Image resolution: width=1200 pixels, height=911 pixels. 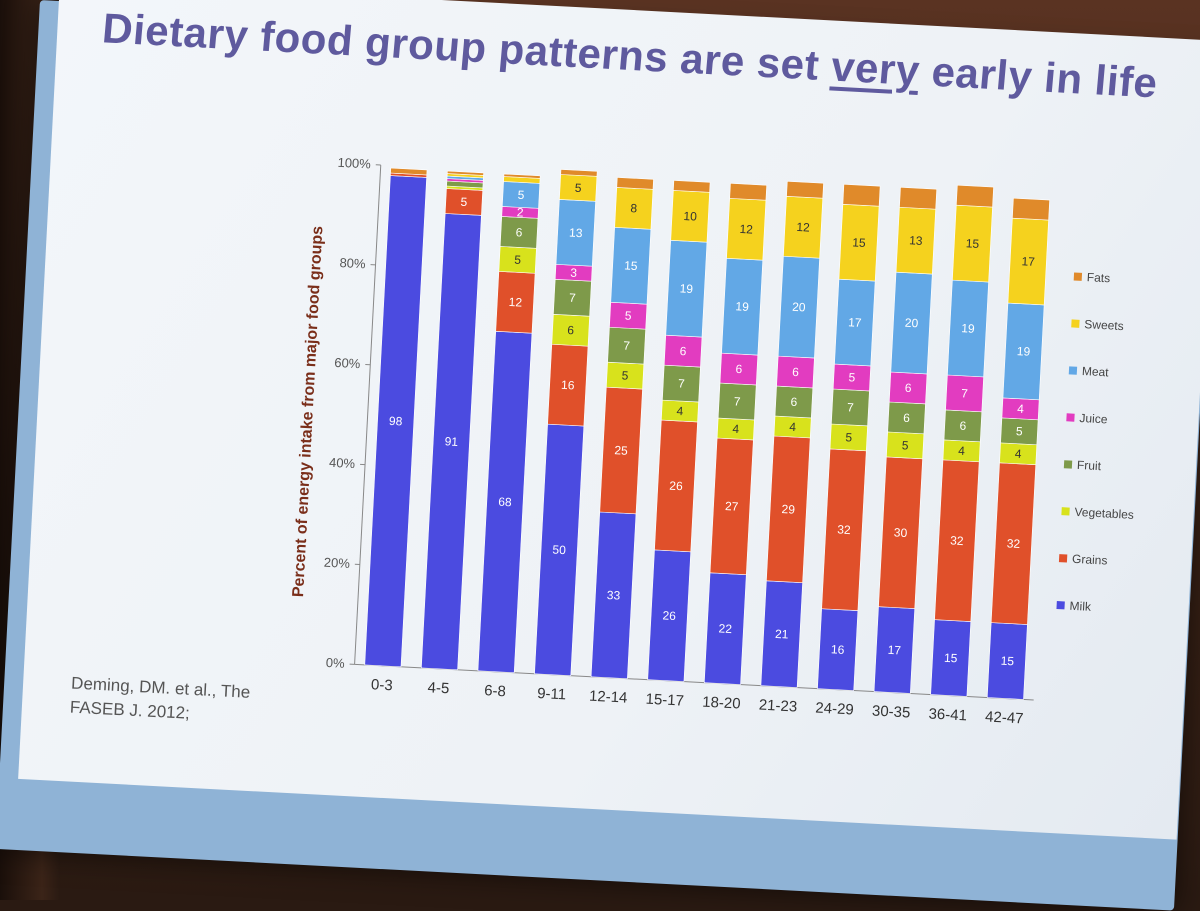 I want to click on data-label: 29, so click(x=788, y=509).